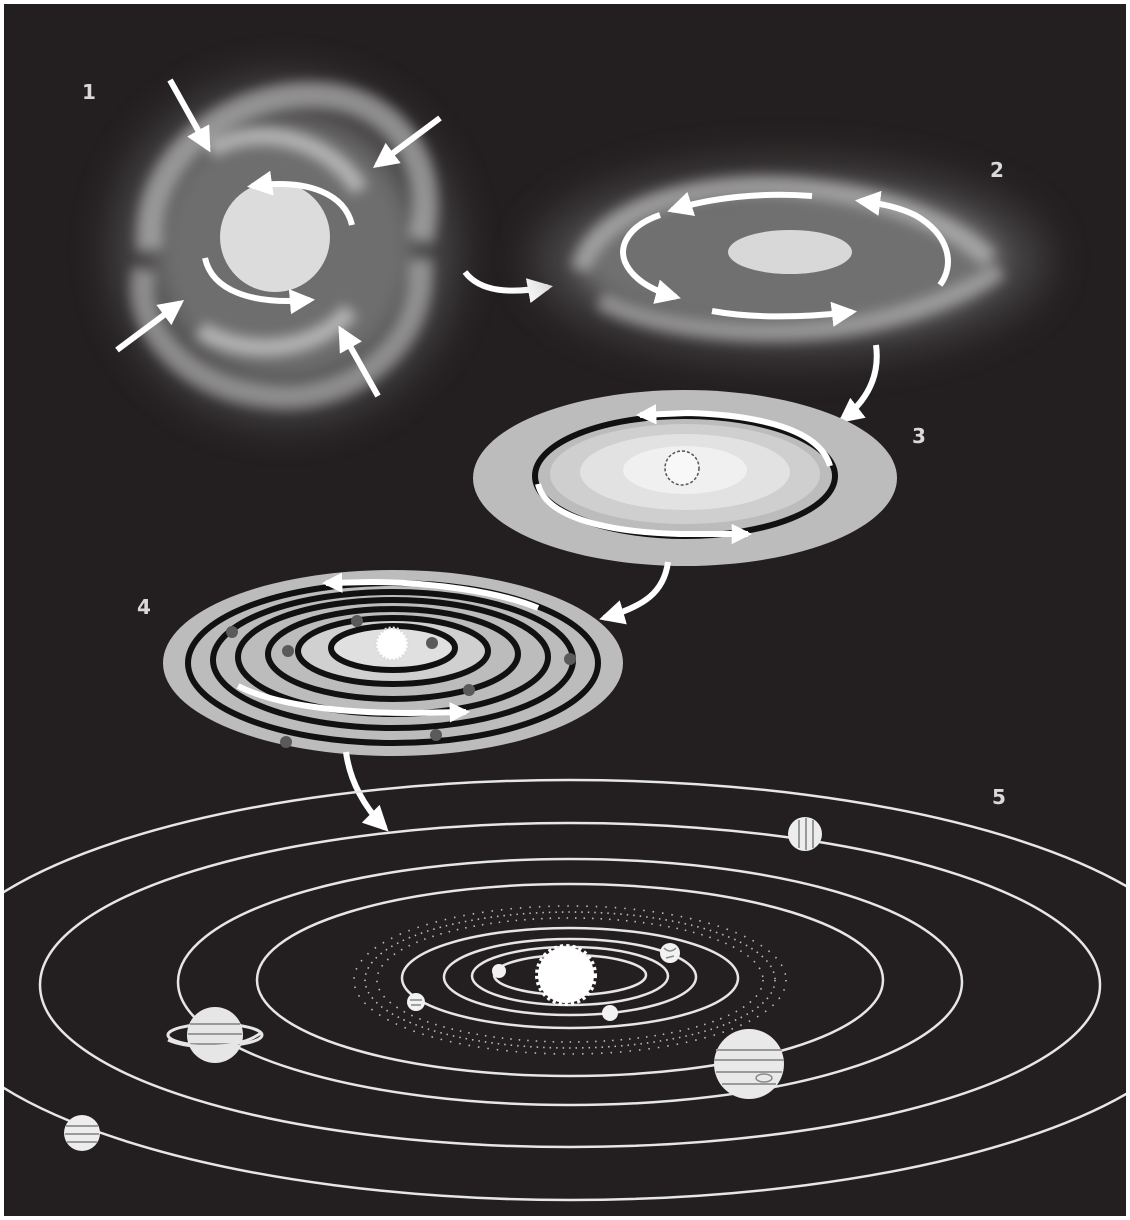 This screenshot has width=1130, height=1220. What do you see at coordinates (610, 1013) in the screenshot?
I see `venus-icon` at bounding box center [610, 1013].